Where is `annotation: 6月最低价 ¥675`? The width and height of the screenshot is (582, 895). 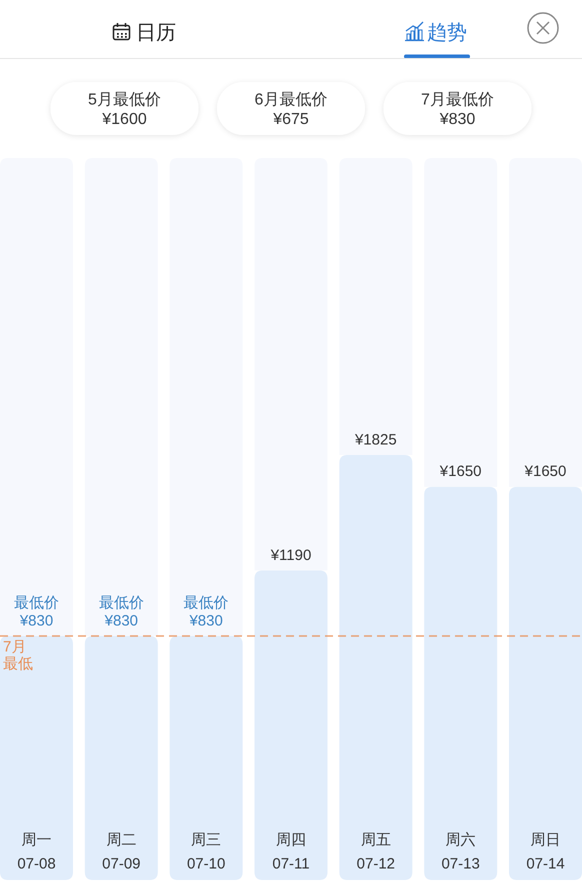 annotation: 6月最低价 ¥675 is located at coordinates (291, 110).